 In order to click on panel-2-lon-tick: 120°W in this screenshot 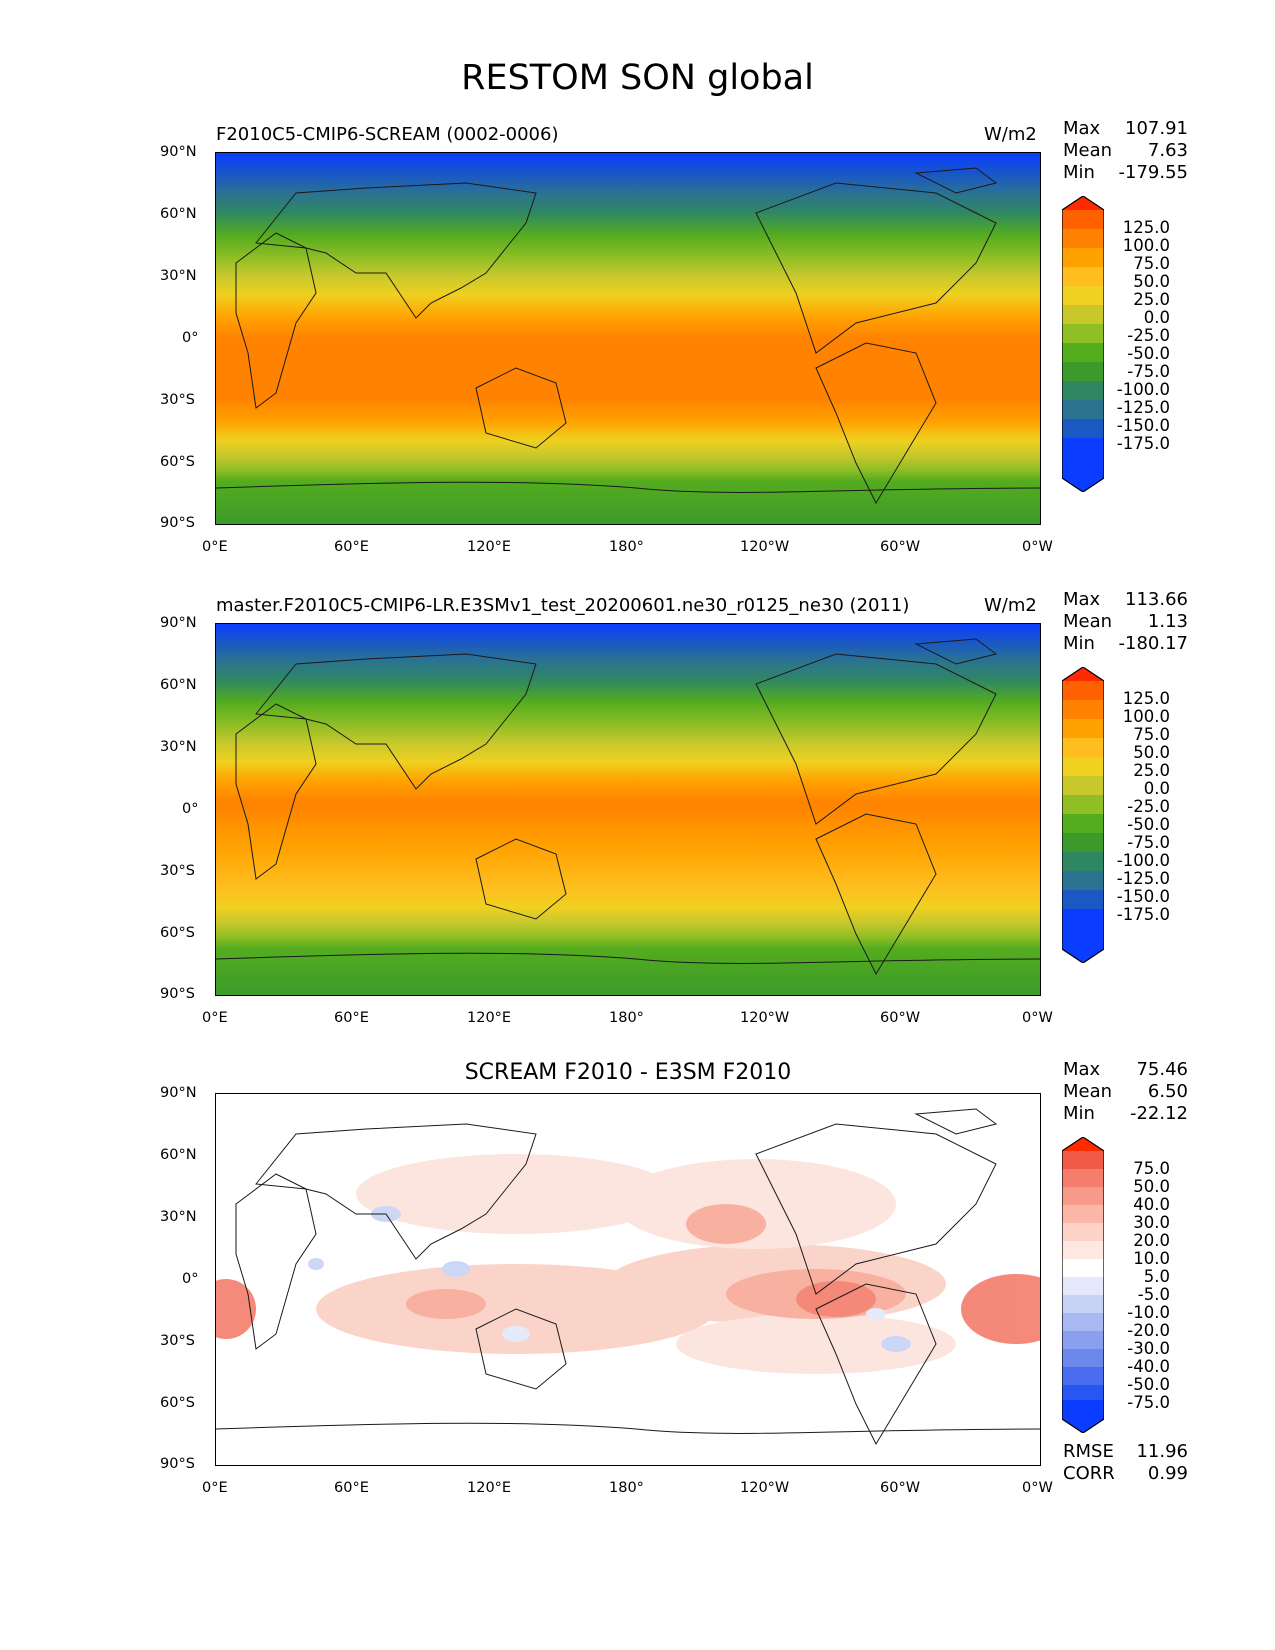, I will do `click(765, 1018)`.